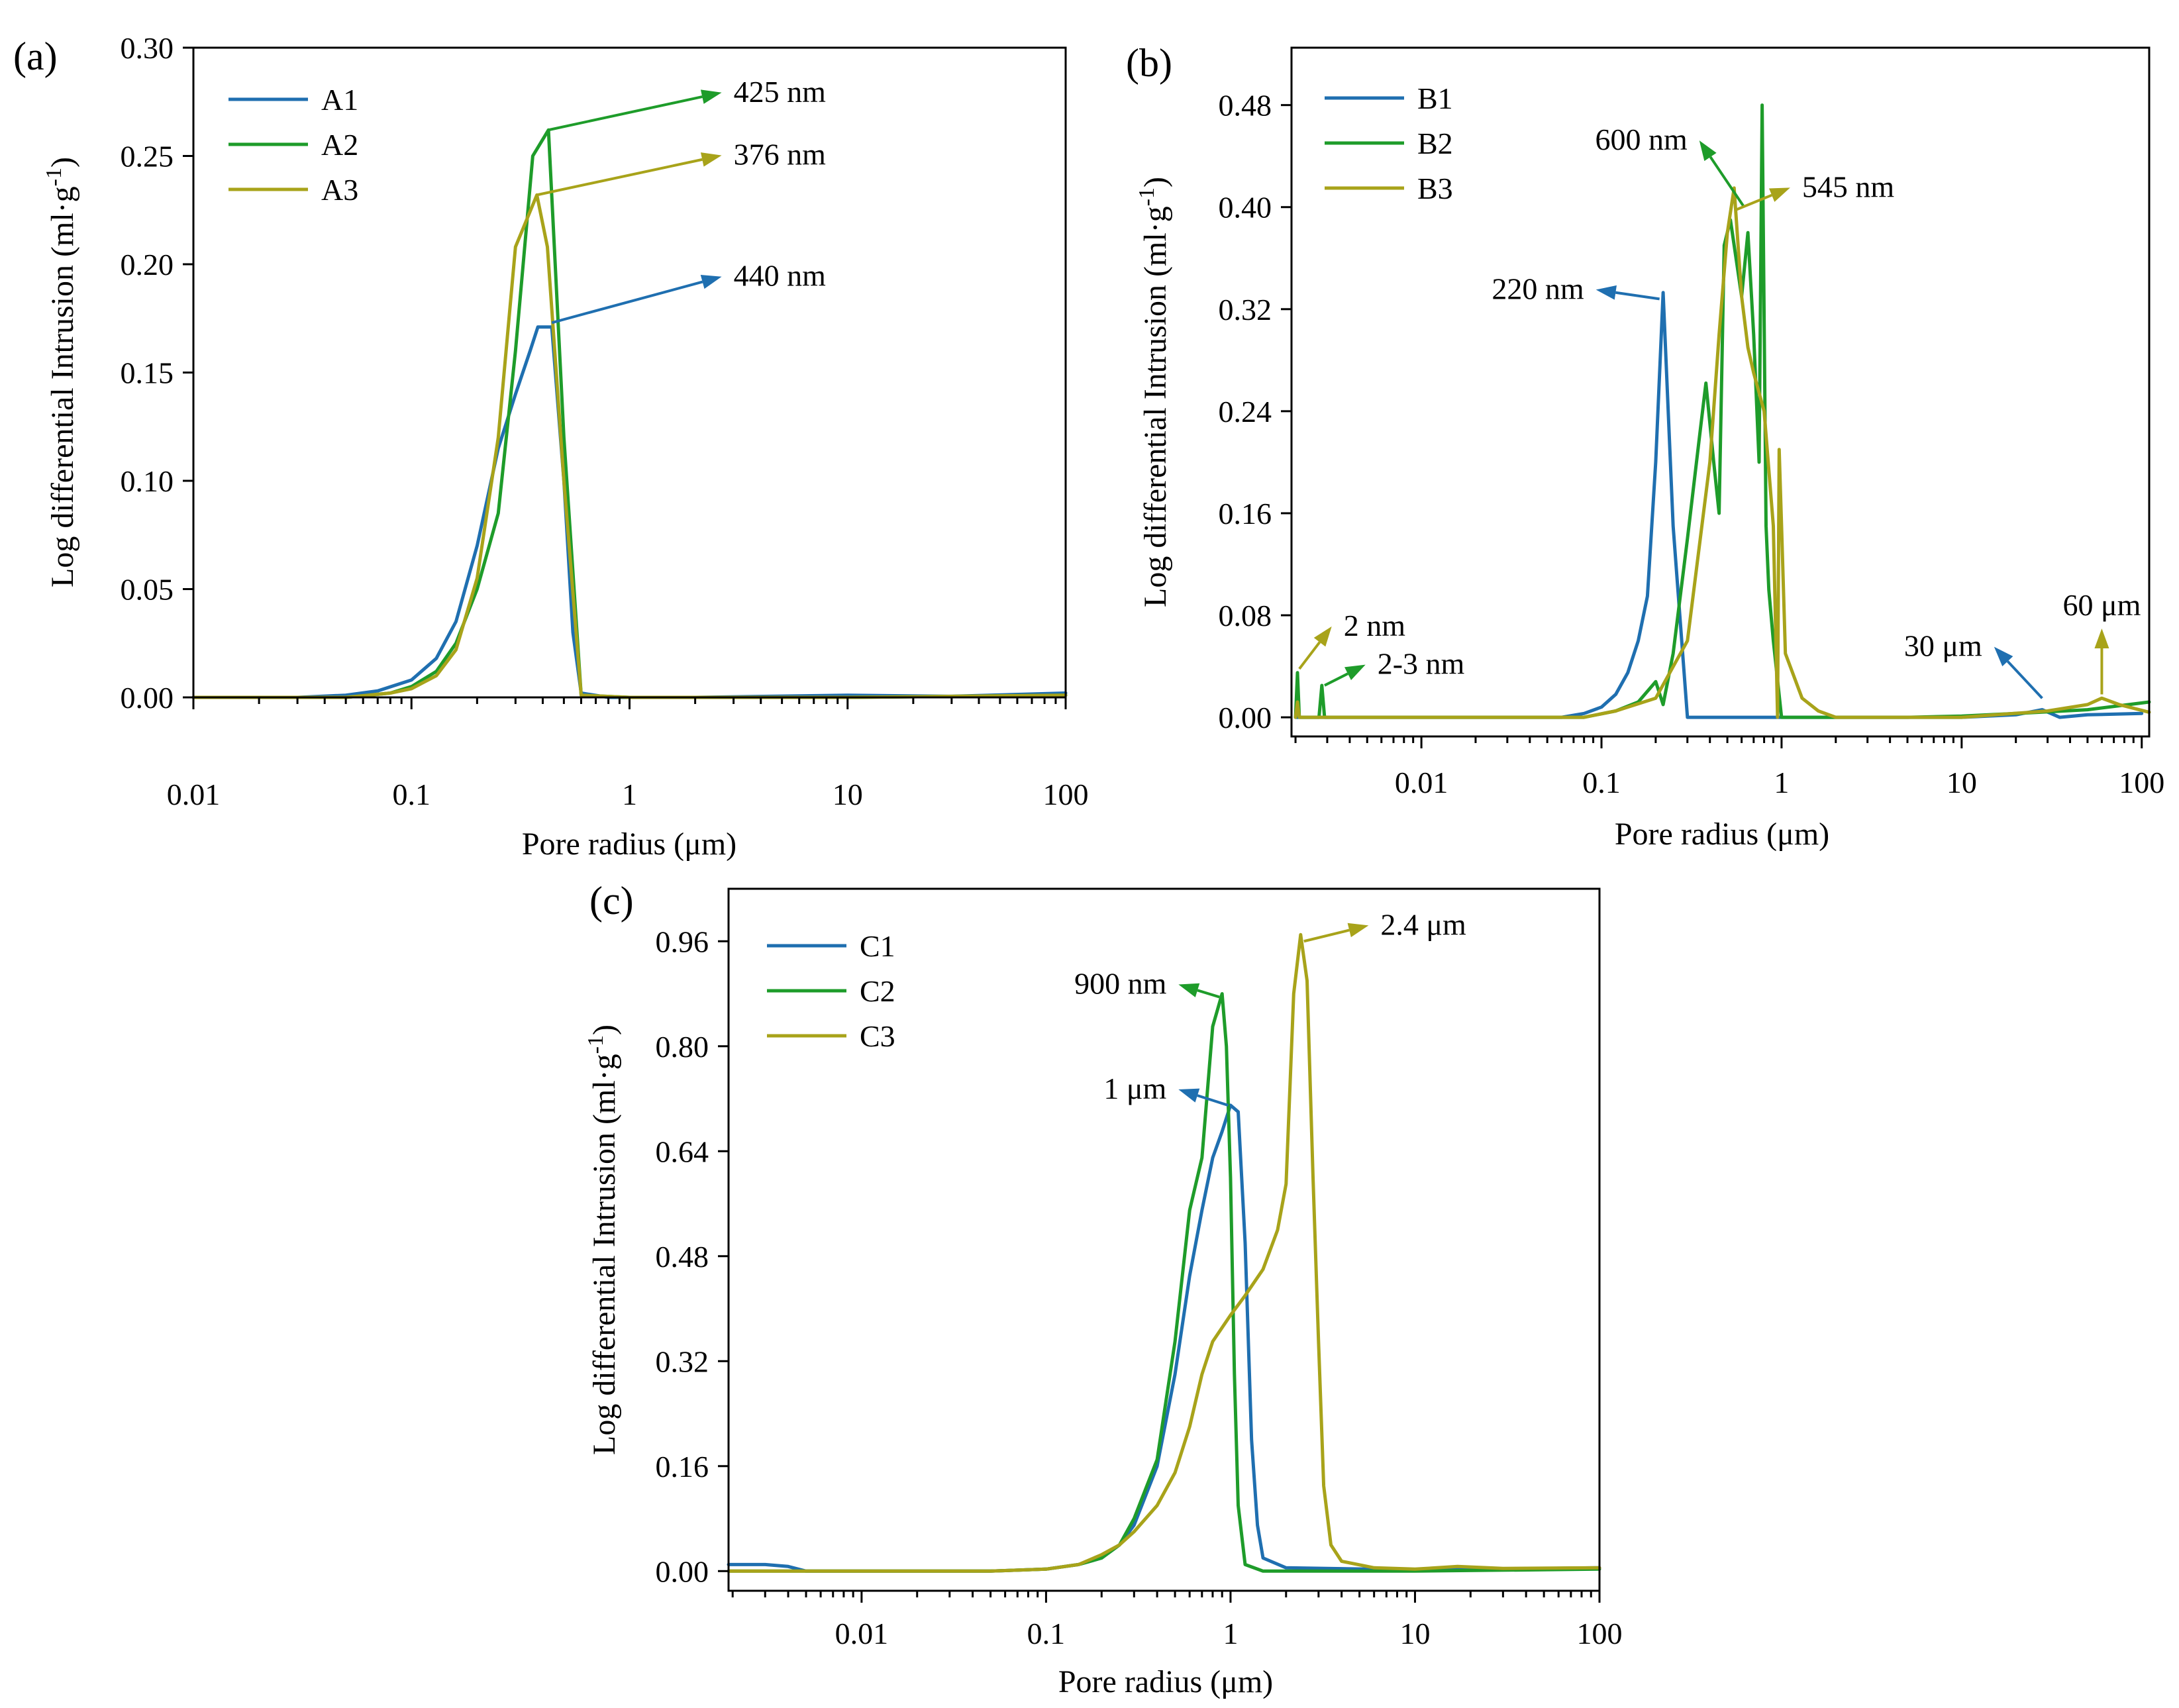 This screenshot has width=2179, height=1708. What do you see at coordinates (339, 145) in the screenshot?
I see `legend-label: A2` at bounding box center [339, 145].